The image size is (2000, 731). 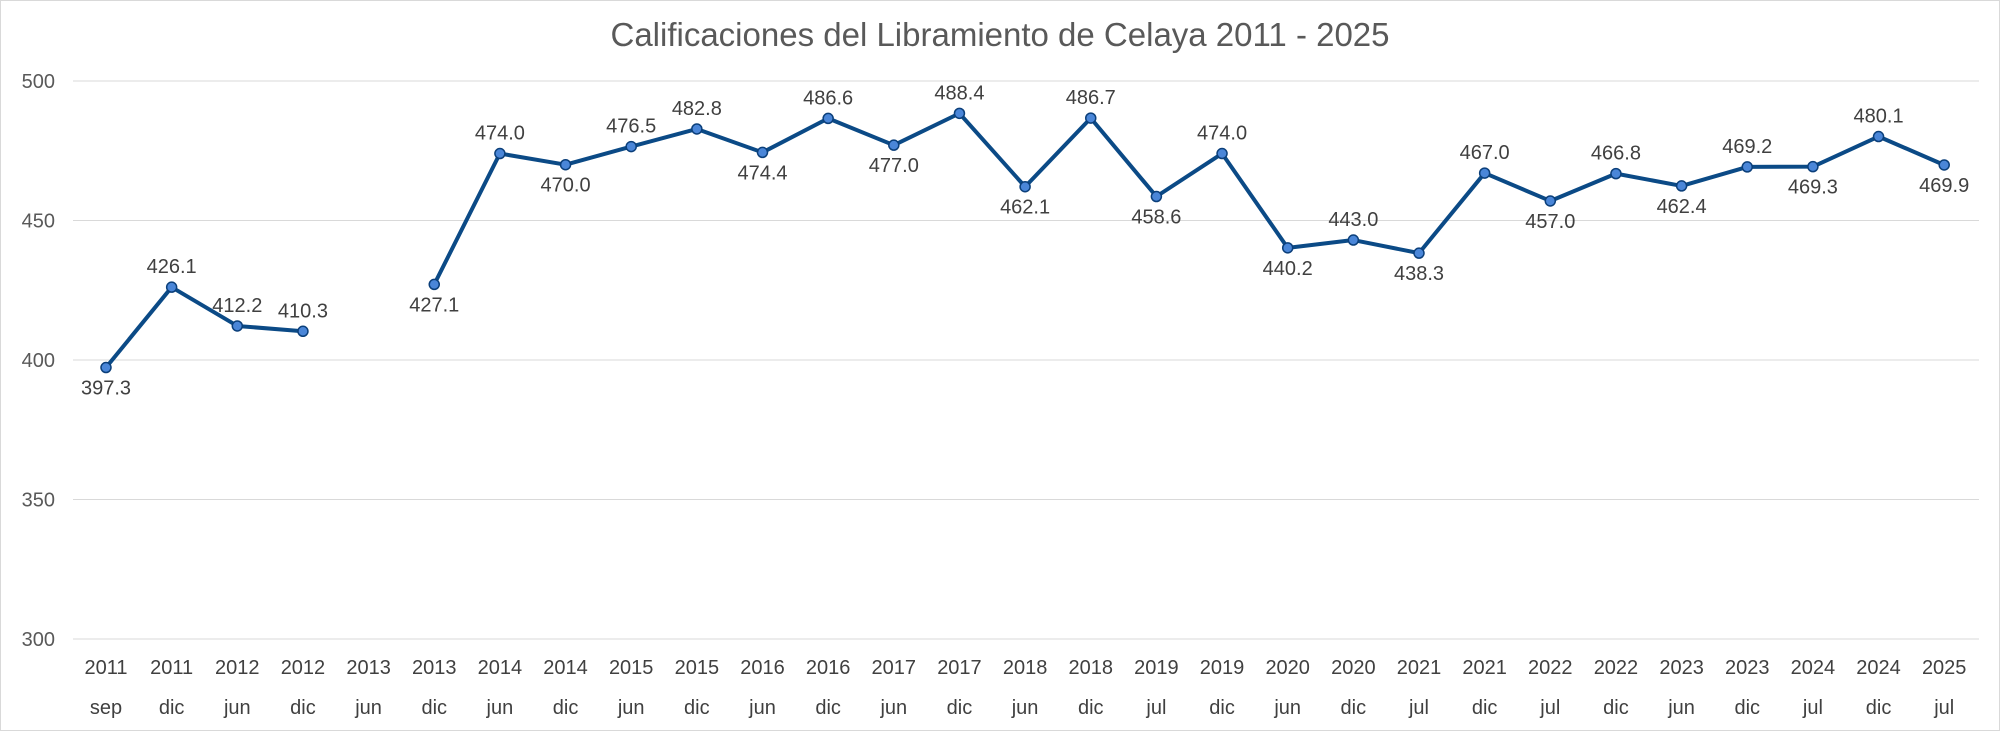 What do you see at coordinates (828, 98) in the screenshot?
I see `data-label: 486.6` at bounding box center [828, 98].